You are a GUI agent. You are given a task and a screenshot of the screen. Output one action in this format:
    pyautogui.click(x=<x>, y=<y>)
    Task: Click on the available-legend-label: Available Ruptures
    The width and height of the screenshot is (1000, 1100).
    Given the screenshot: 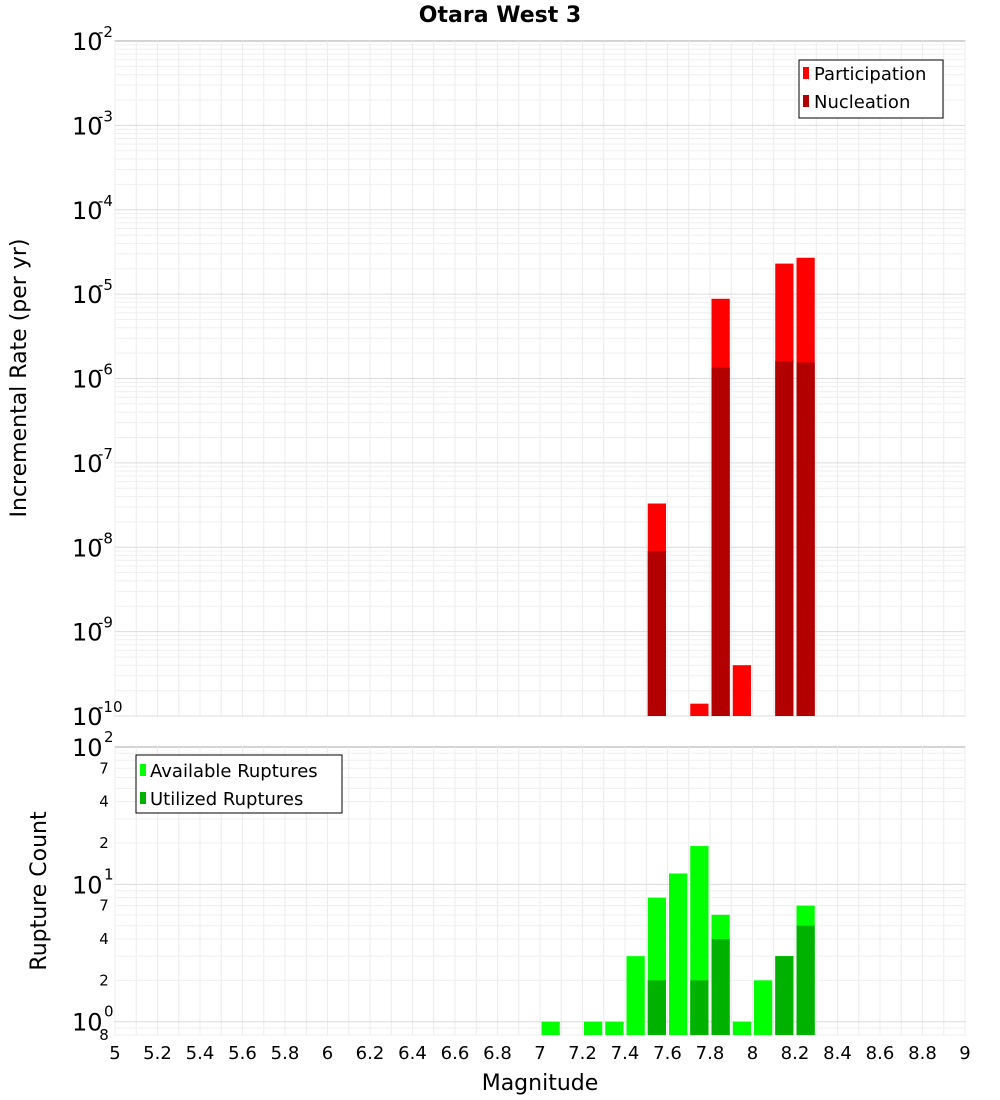 What is the action you would take?
    pyautogui.click(x=234, y=771)
    